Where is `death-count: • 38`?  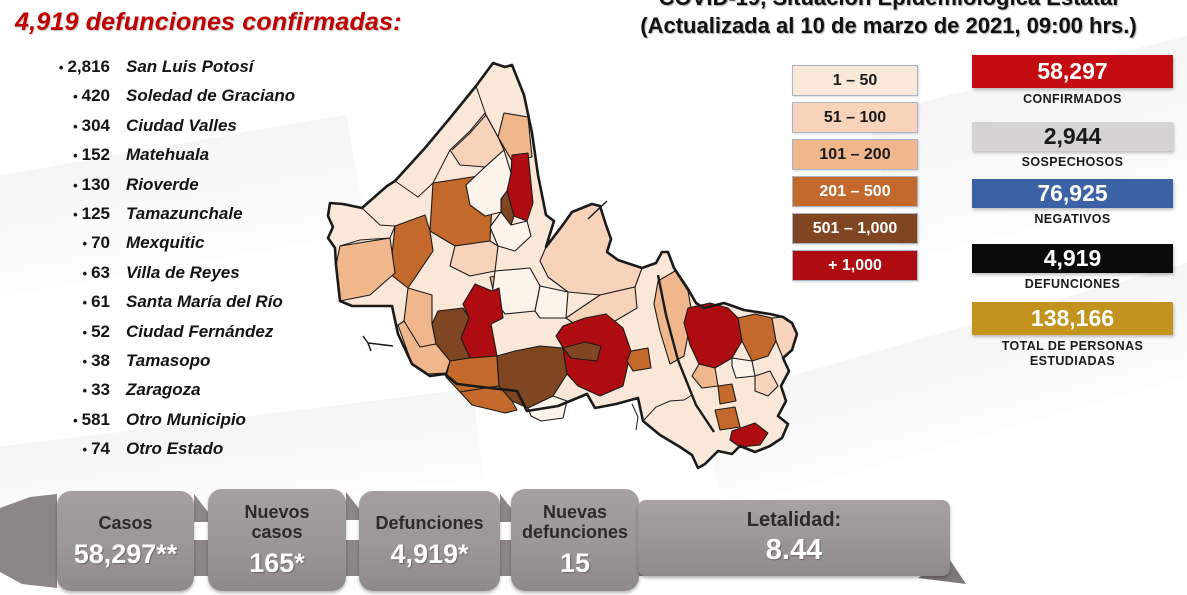
death-count: • 38 is located at coordinates (96, 360).